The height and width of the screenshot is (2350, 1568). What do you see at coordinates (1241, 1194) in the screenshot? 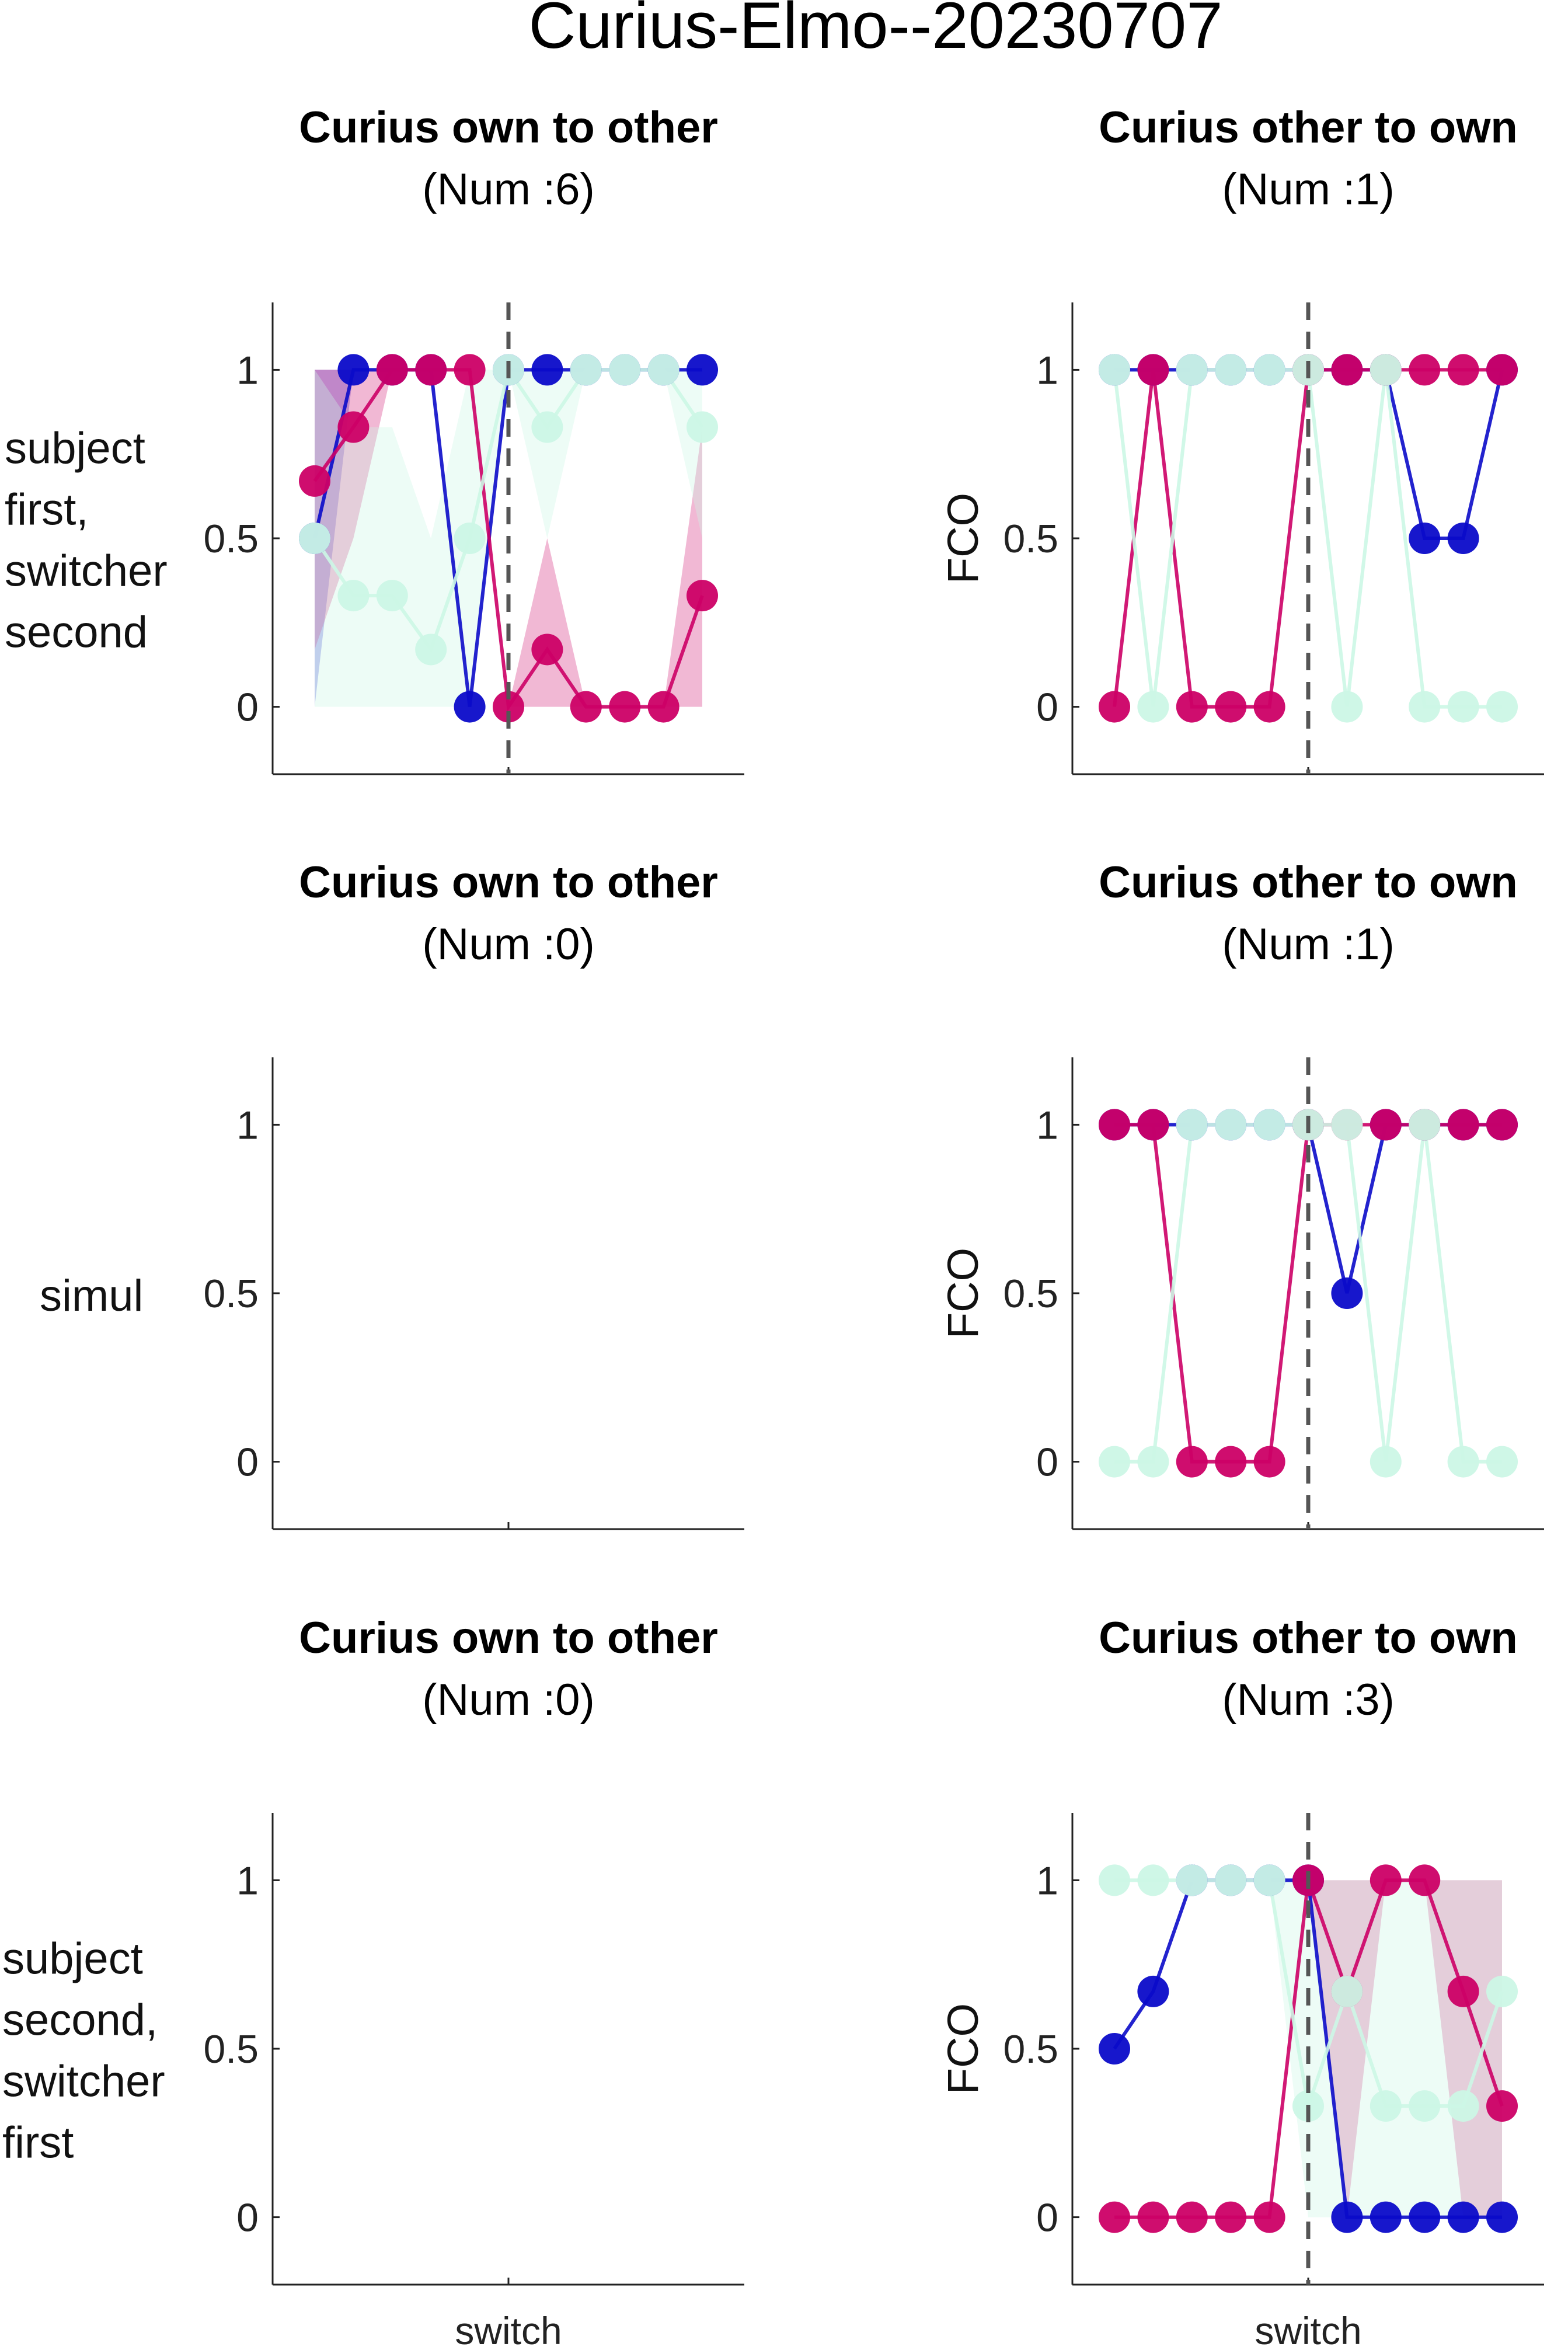
I see `panel-4: 0 0.5 1 Curius other to own (Num :1) FCO` at bounding box center [1241, 1194].